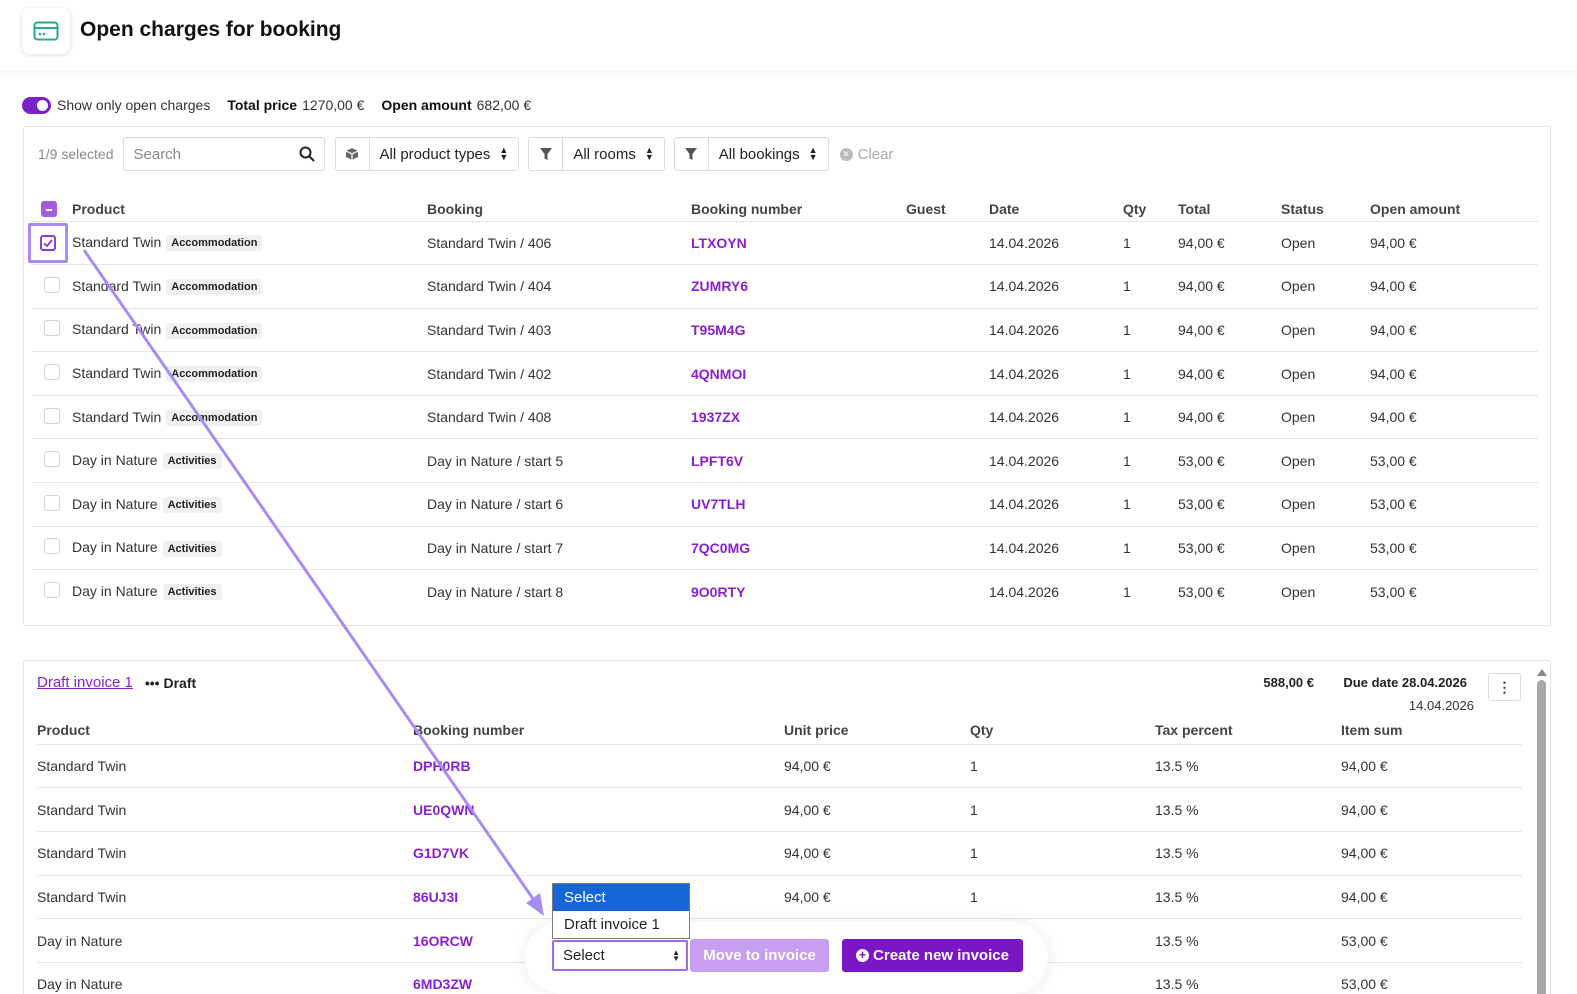 This screenshot has height=994, width=1577. I want to click on booking-number-link: 4QNMOI, so click(719, 373).